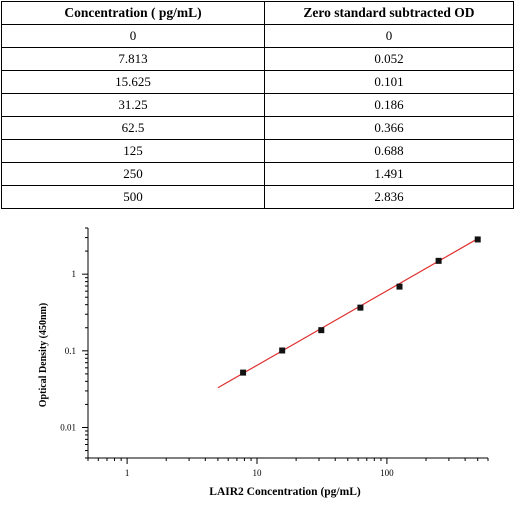 The image size is (516, 520). What do you see at coordinates (133, 128) in the screenshot?
I see `concentration-cell: 62.5` at bounding box center [133, 128].